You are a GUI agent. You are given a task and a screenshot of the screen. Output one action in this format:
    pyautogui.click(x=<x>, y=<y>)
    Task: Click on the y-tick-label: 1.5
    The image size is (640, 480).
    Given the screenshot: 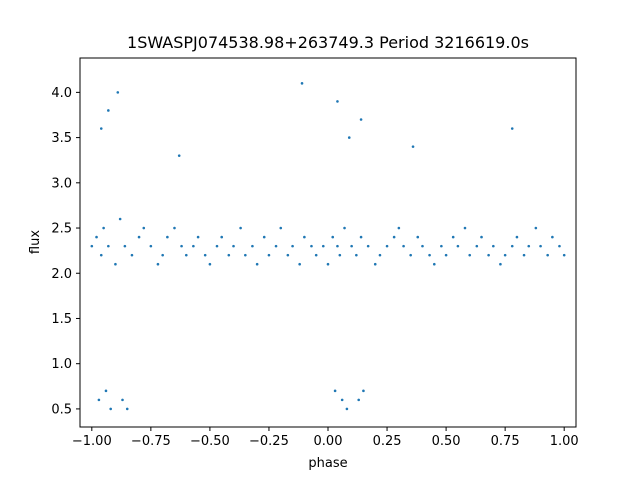 What is the action you would take?
    pyautogui.click(x=61, y=319)
    